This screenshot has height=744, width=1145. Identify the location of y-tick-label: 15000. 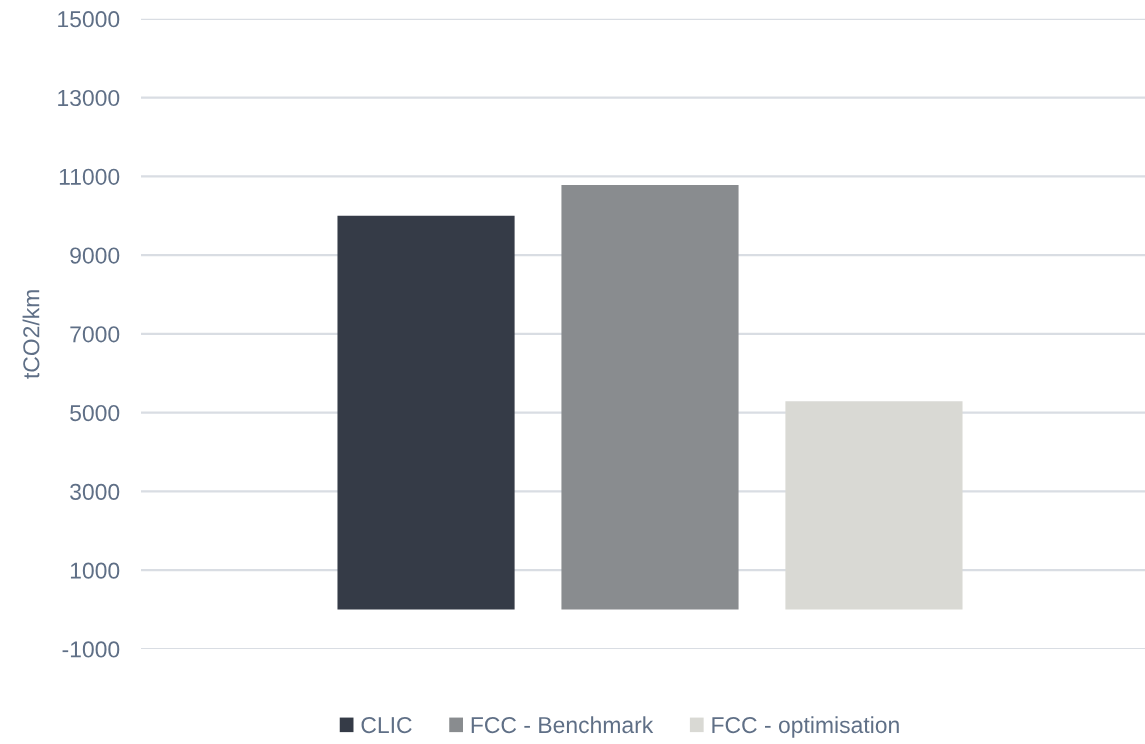
(89, 19).